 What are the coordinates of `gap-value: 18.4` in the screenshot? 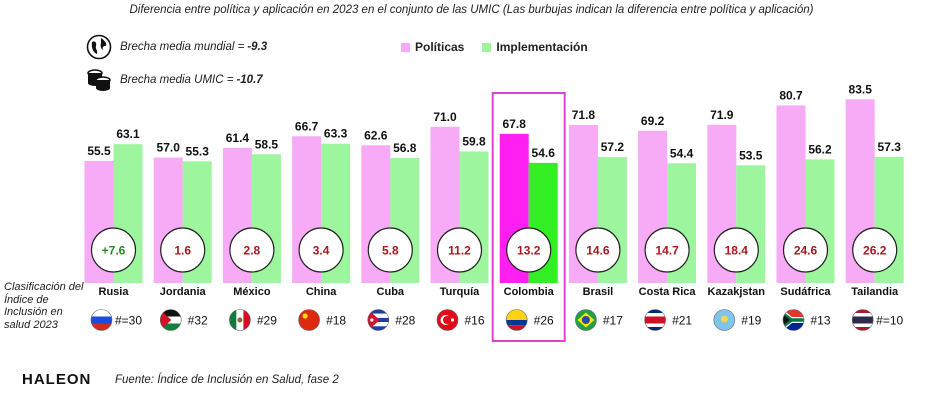 It's located at (737, 251).